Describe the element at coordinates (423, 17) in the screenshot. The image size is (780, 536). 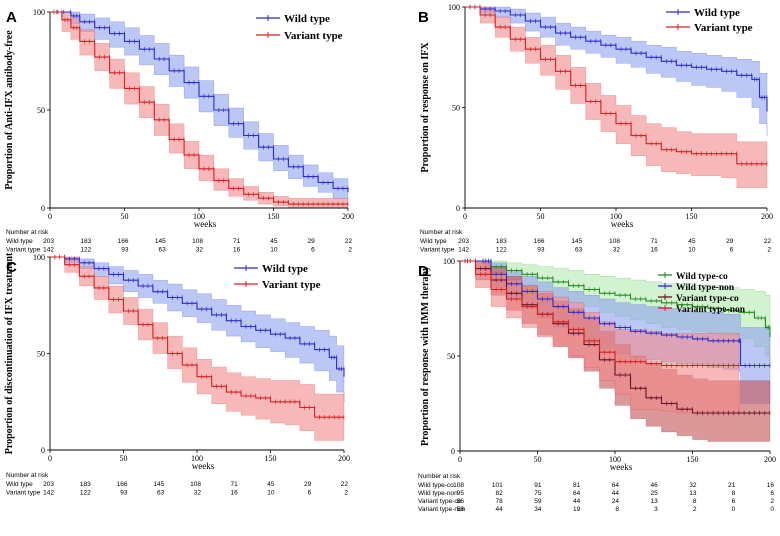
I see `panel-letter: B` at that location.